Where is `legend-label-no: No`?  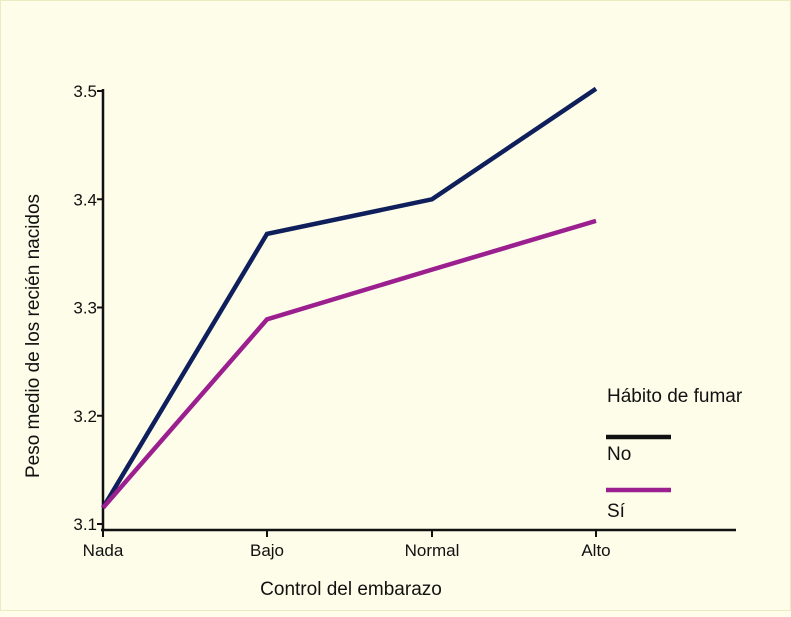 legend-label-no: No is located at coordinates (619, 454).